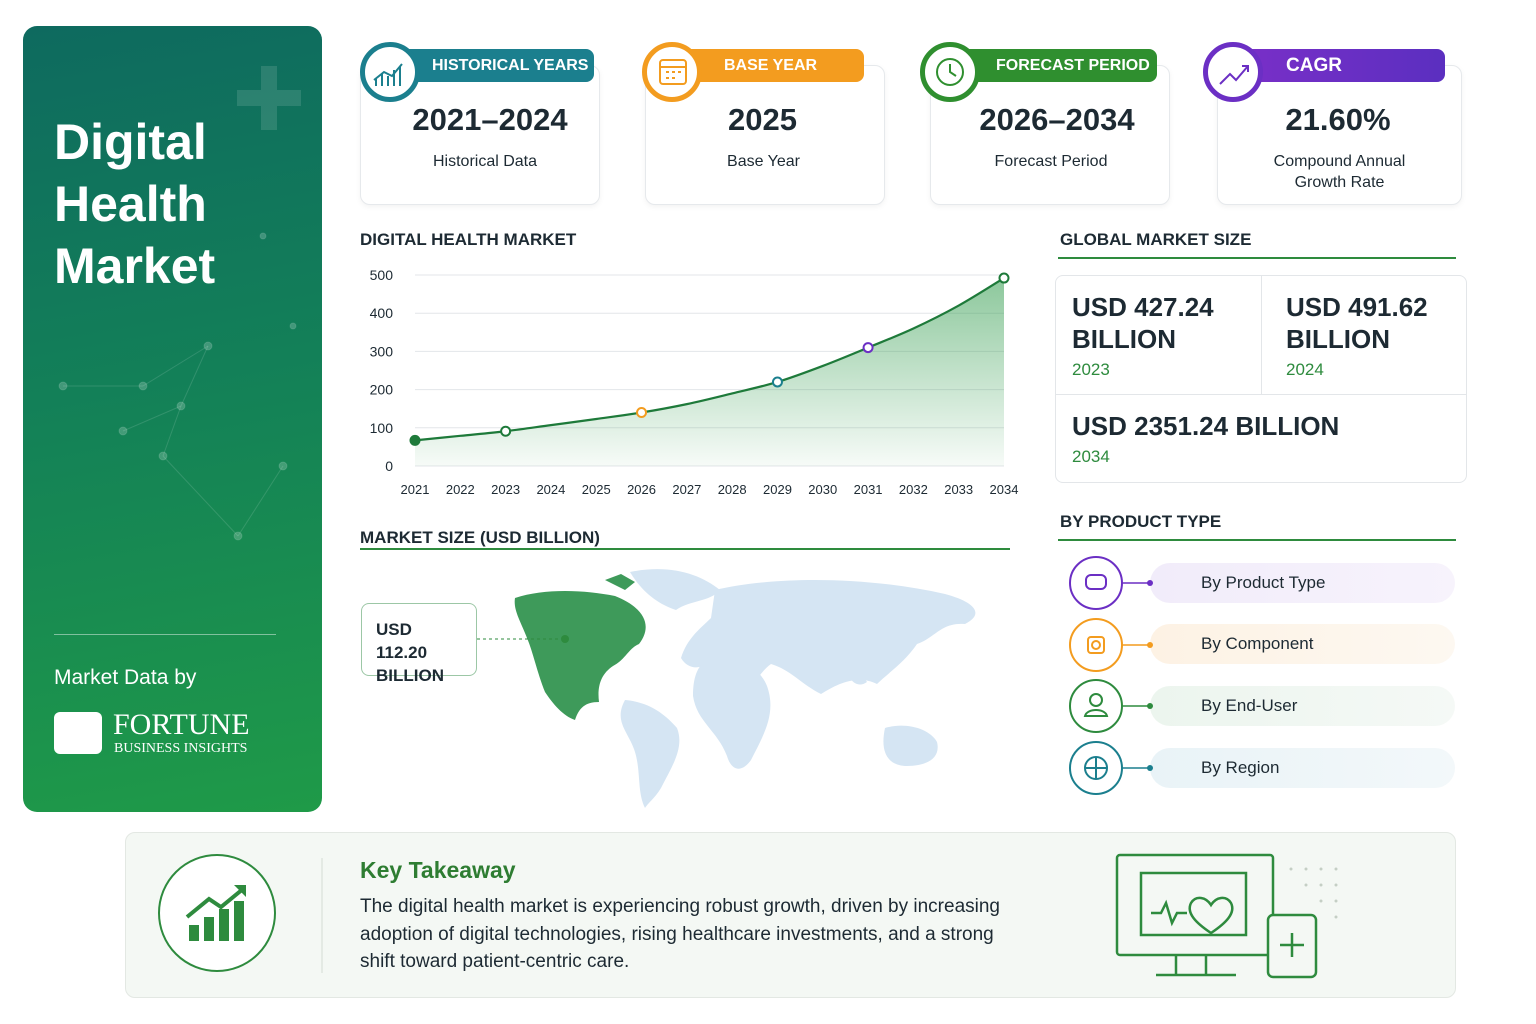 Image resolution: width=1536 pixels, height=1024 pixels. Describe the element at coordinates (382, 351) in the screenshot. I see `y-tick-label: 300` at that location.